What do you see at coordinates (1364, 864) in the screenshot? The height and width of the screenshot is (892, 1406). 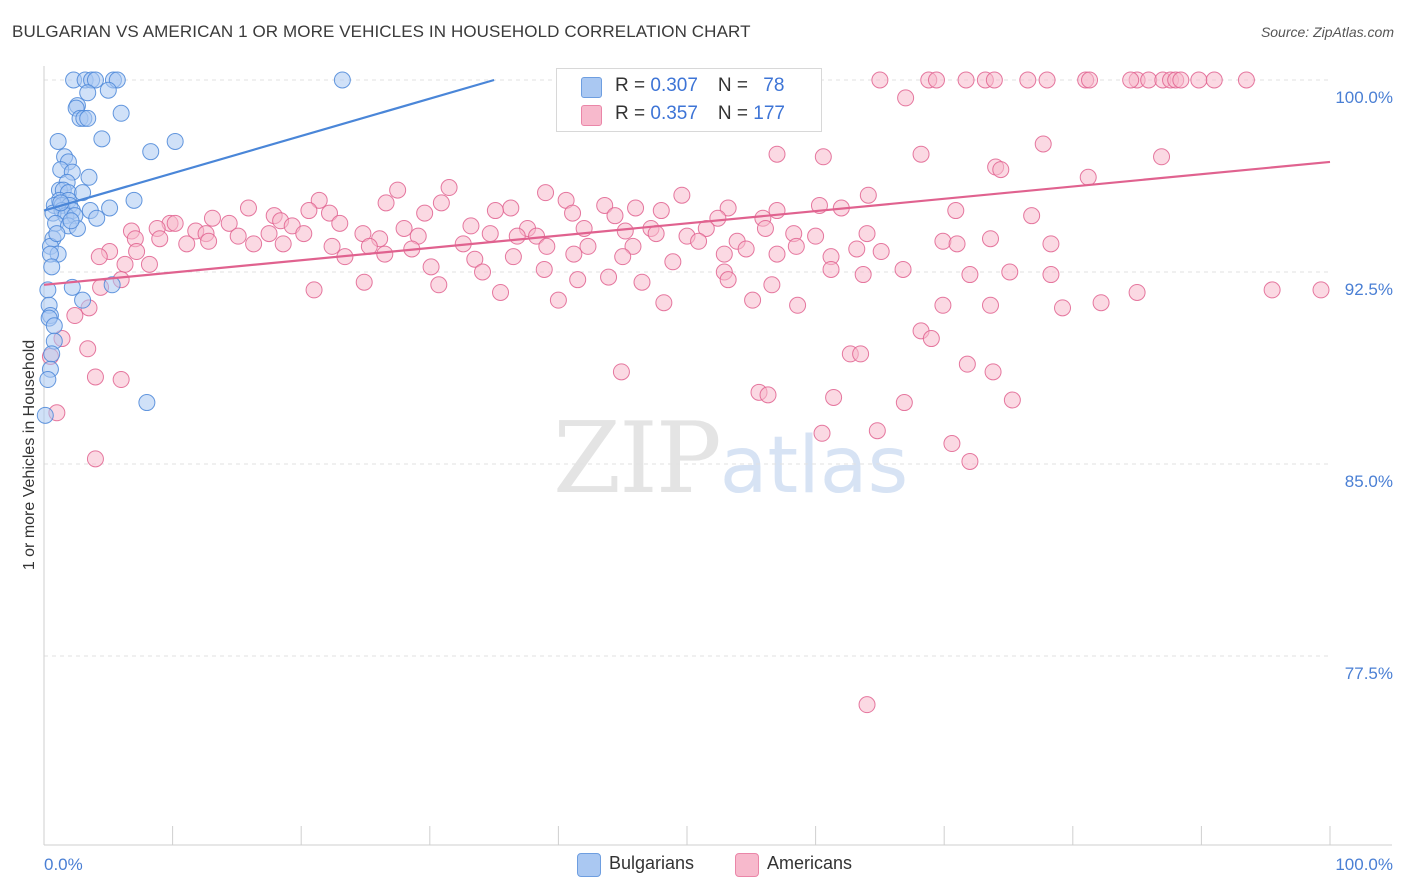 I see `x-tick-label: 100.0%` at bounding box center [1364, 864].